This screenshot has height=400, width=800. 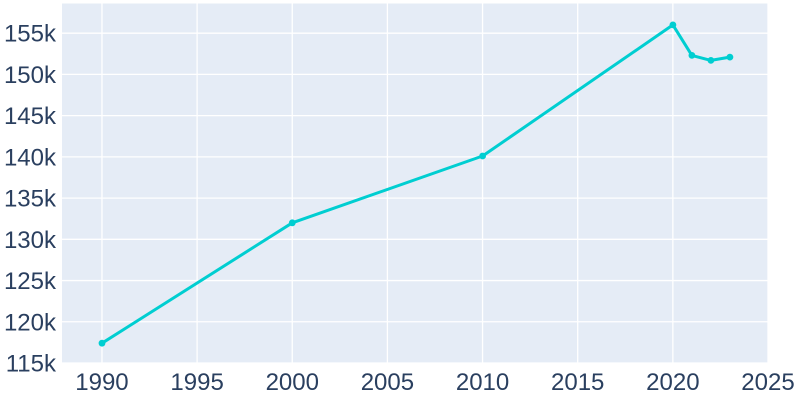 I want to click on y-tick-label: 115k, so click(x=31, y=364).